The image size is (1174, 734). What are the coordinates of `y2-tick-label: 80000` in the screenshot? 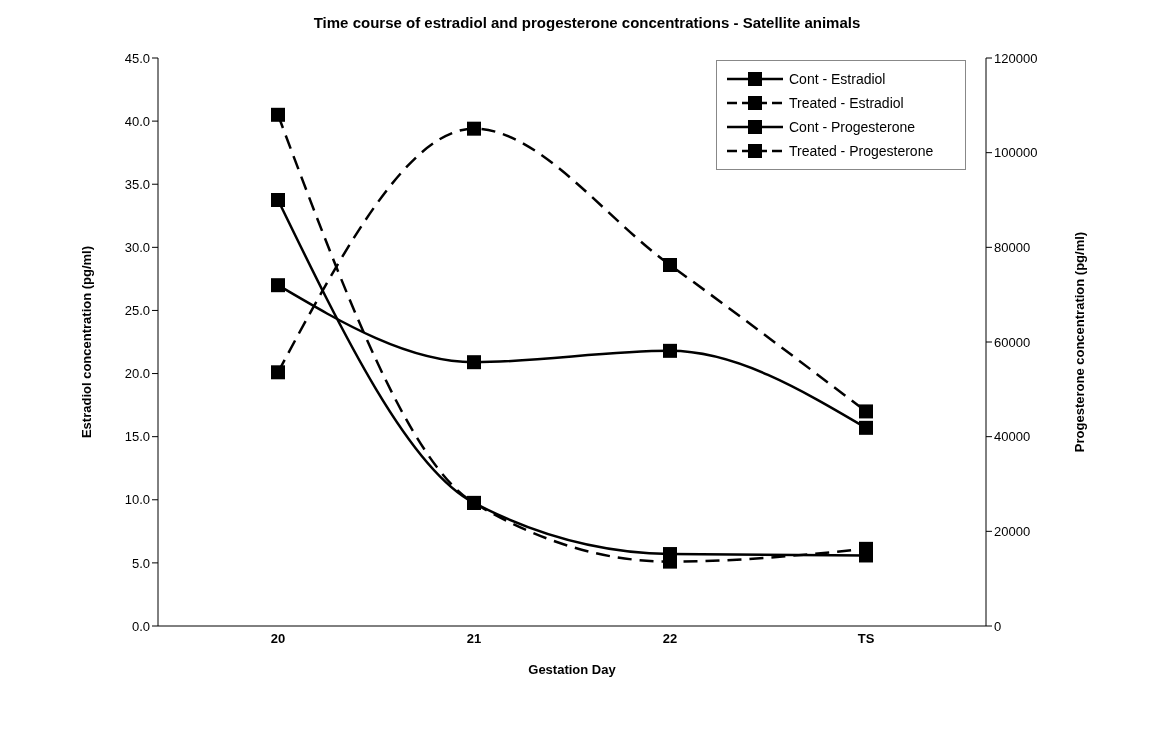 It's located at (1012, 247).